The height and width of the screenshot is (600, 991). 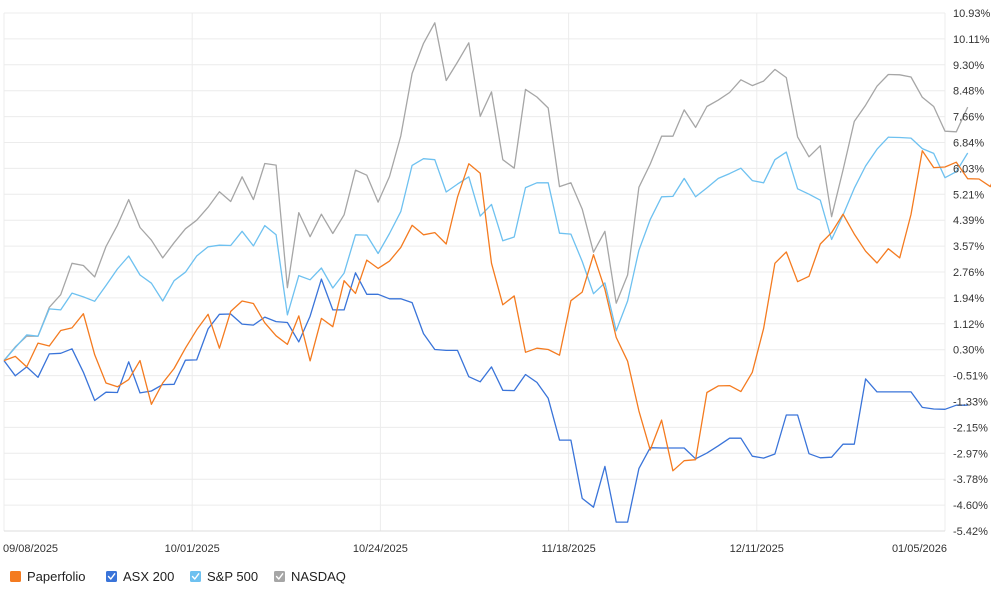 I want to click on y-tick-label: -2.97%, so click(x=970, y=454).